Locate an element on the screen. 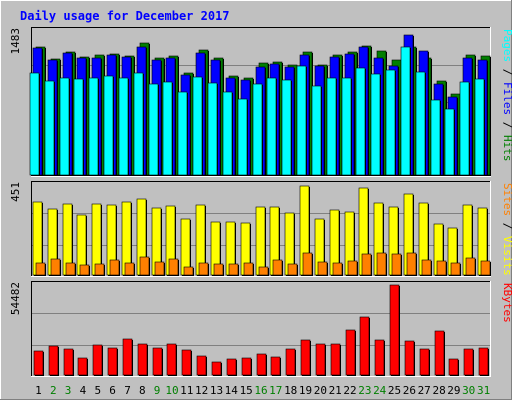 The height and width of the screenshot is (404, 512). x-tick-label-day-25: 25 is located at coordinates (394, 390).